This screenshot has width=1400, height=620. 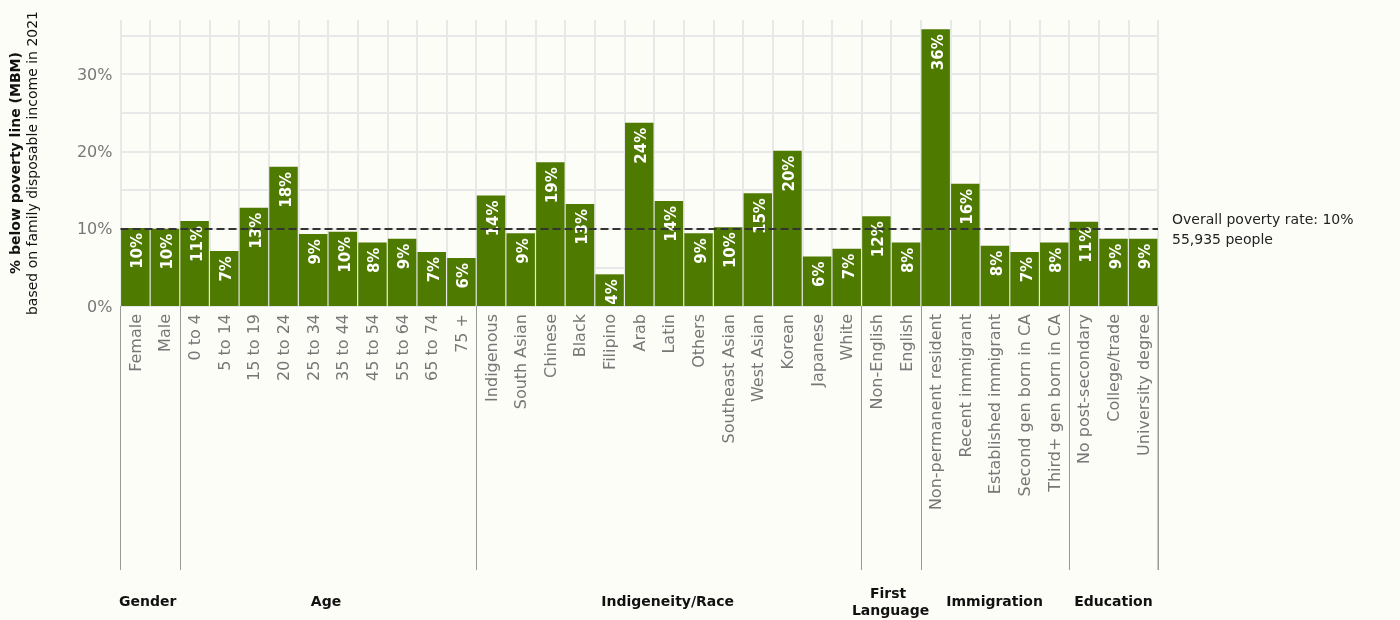 I want to click on x-tick-label: No post-secondary, so click(x=1084, y=389).